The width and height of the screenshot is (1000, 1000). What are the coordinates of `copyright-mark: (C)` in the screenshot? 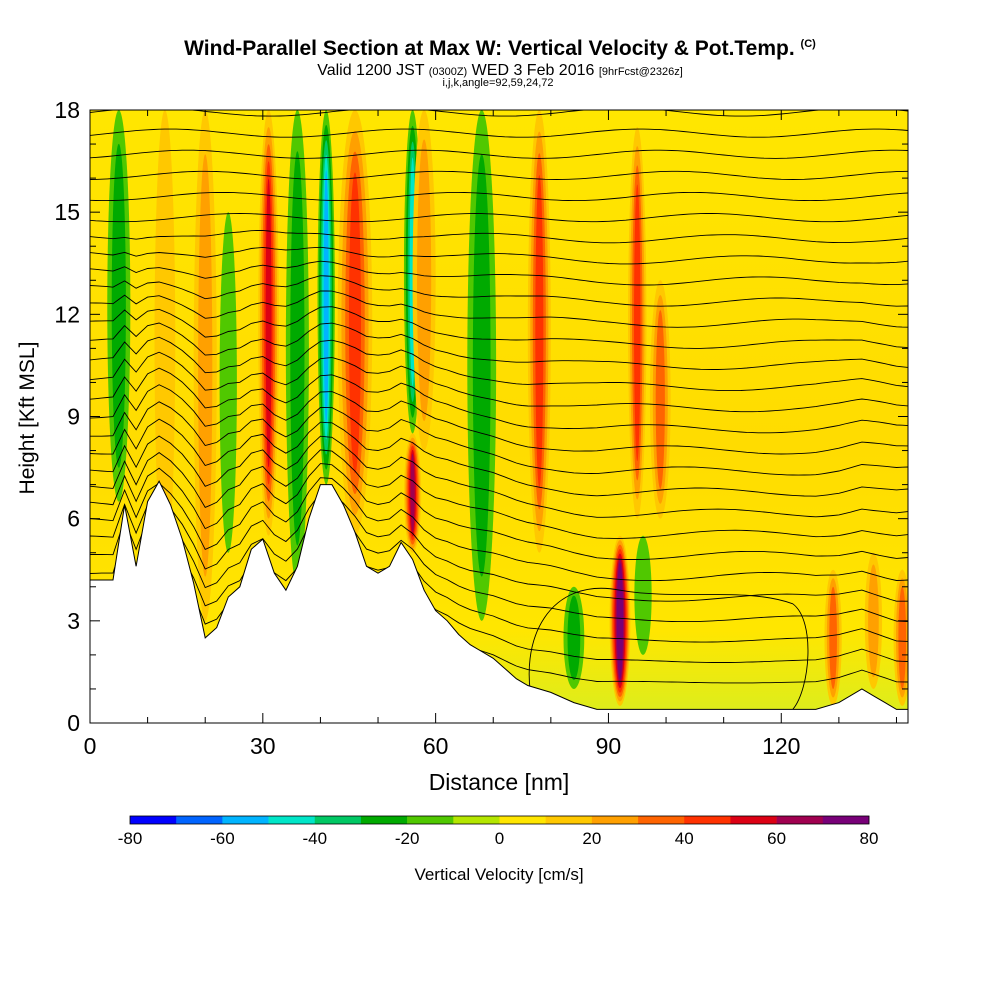 It's located at (808, 44).